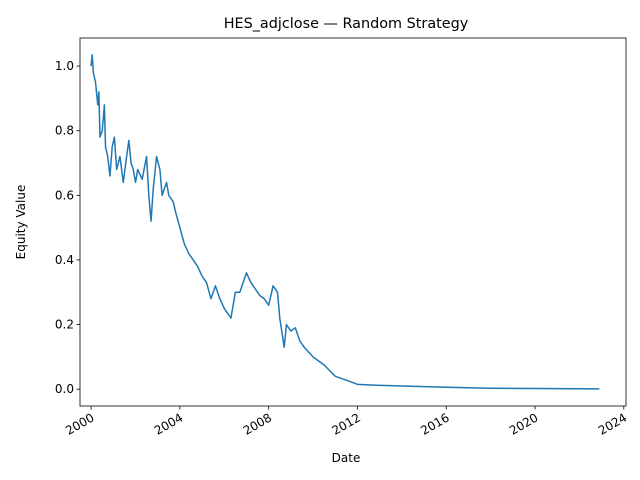 The width and height of the screenshot is (640, 480). I want to click on y-tick-label: 0.4, so click(64, 260).